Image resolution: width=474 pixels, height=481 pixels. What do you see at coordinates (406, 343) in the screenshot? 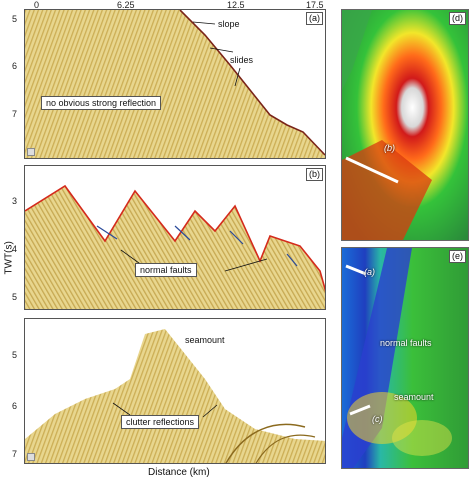
I see `map-e-faults-label: normal faults` at bounding box center [406, 343].